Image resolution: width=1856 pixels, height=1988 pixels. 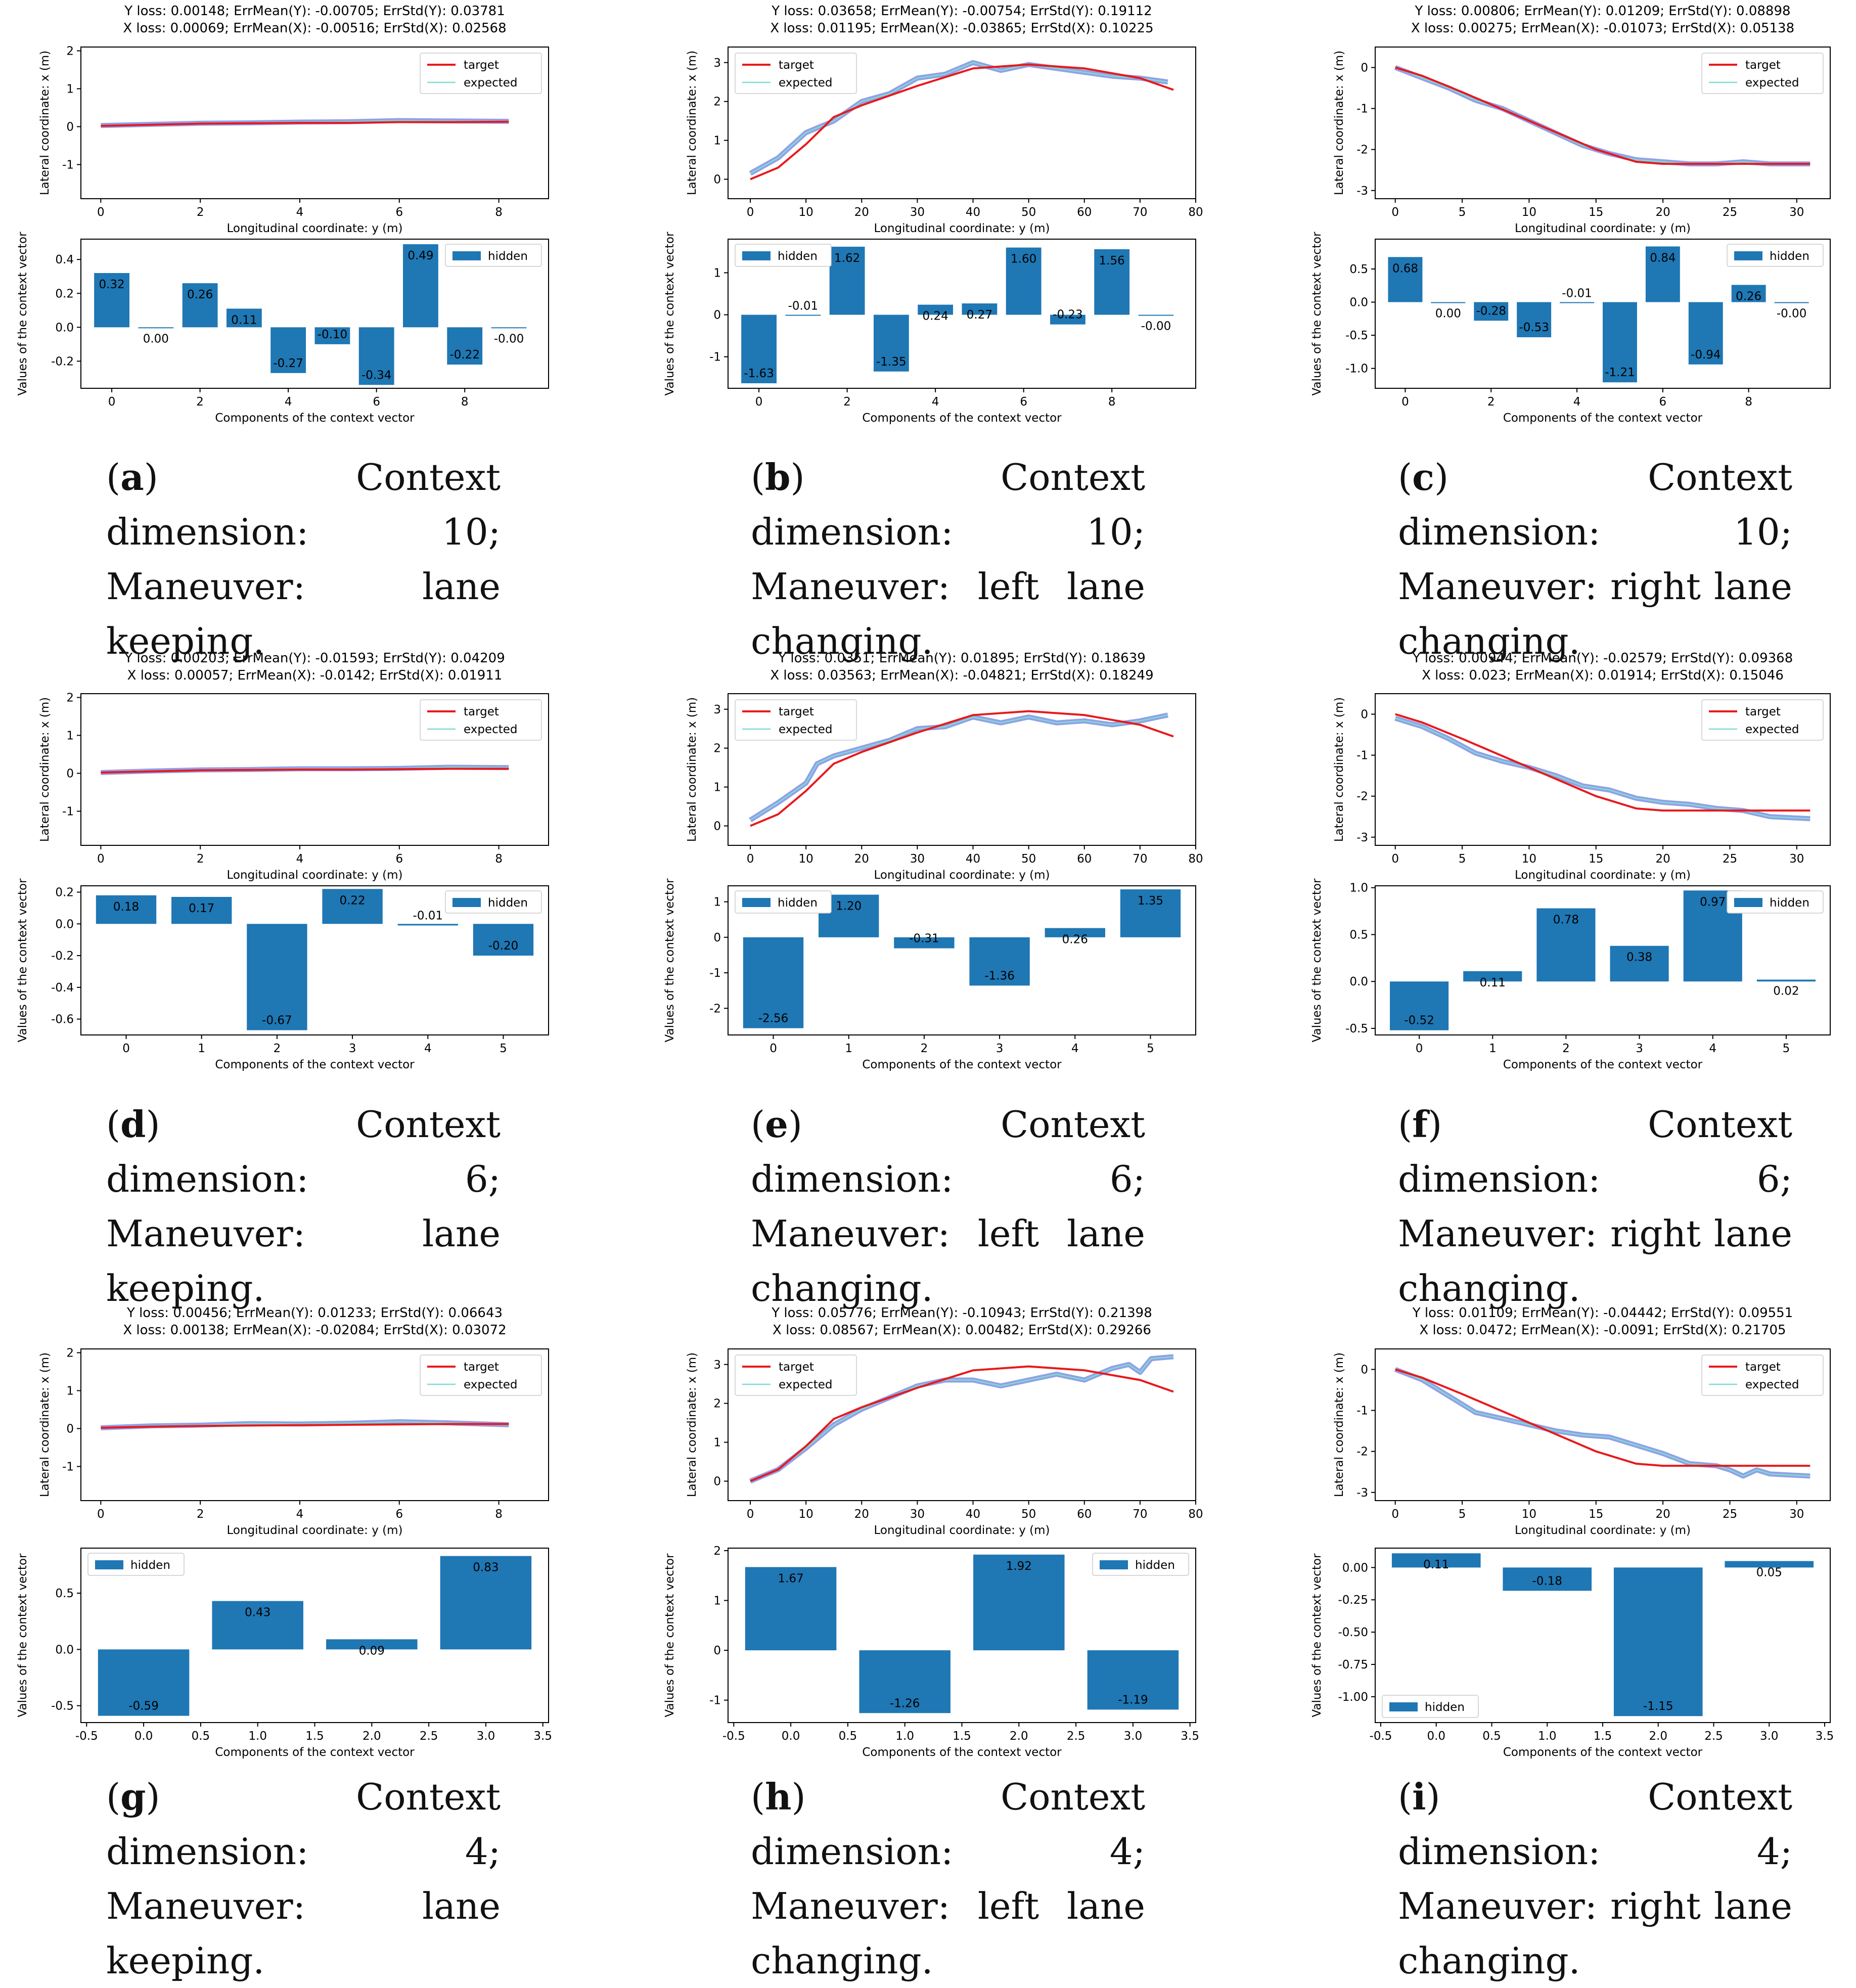 I want to click on x-tick-label: 0.0, so click(x=791, y=1736).